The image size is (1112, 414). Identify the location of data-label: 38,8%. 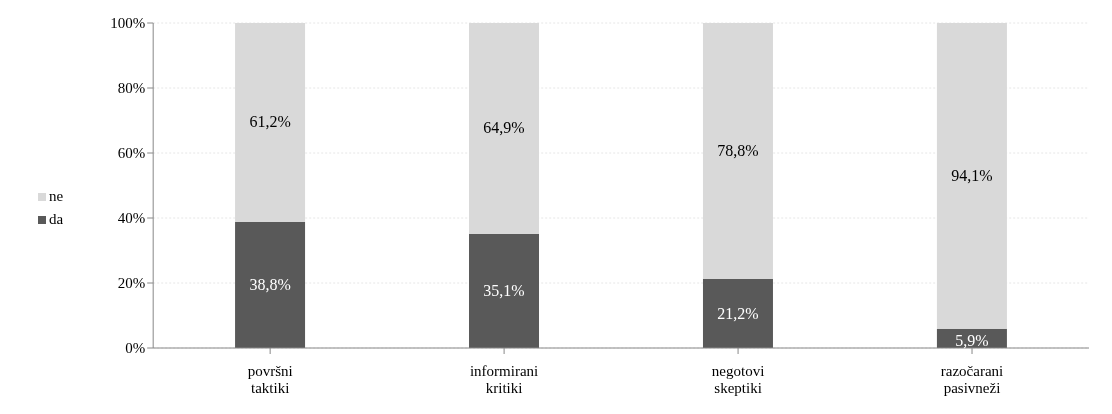
(270, 284).